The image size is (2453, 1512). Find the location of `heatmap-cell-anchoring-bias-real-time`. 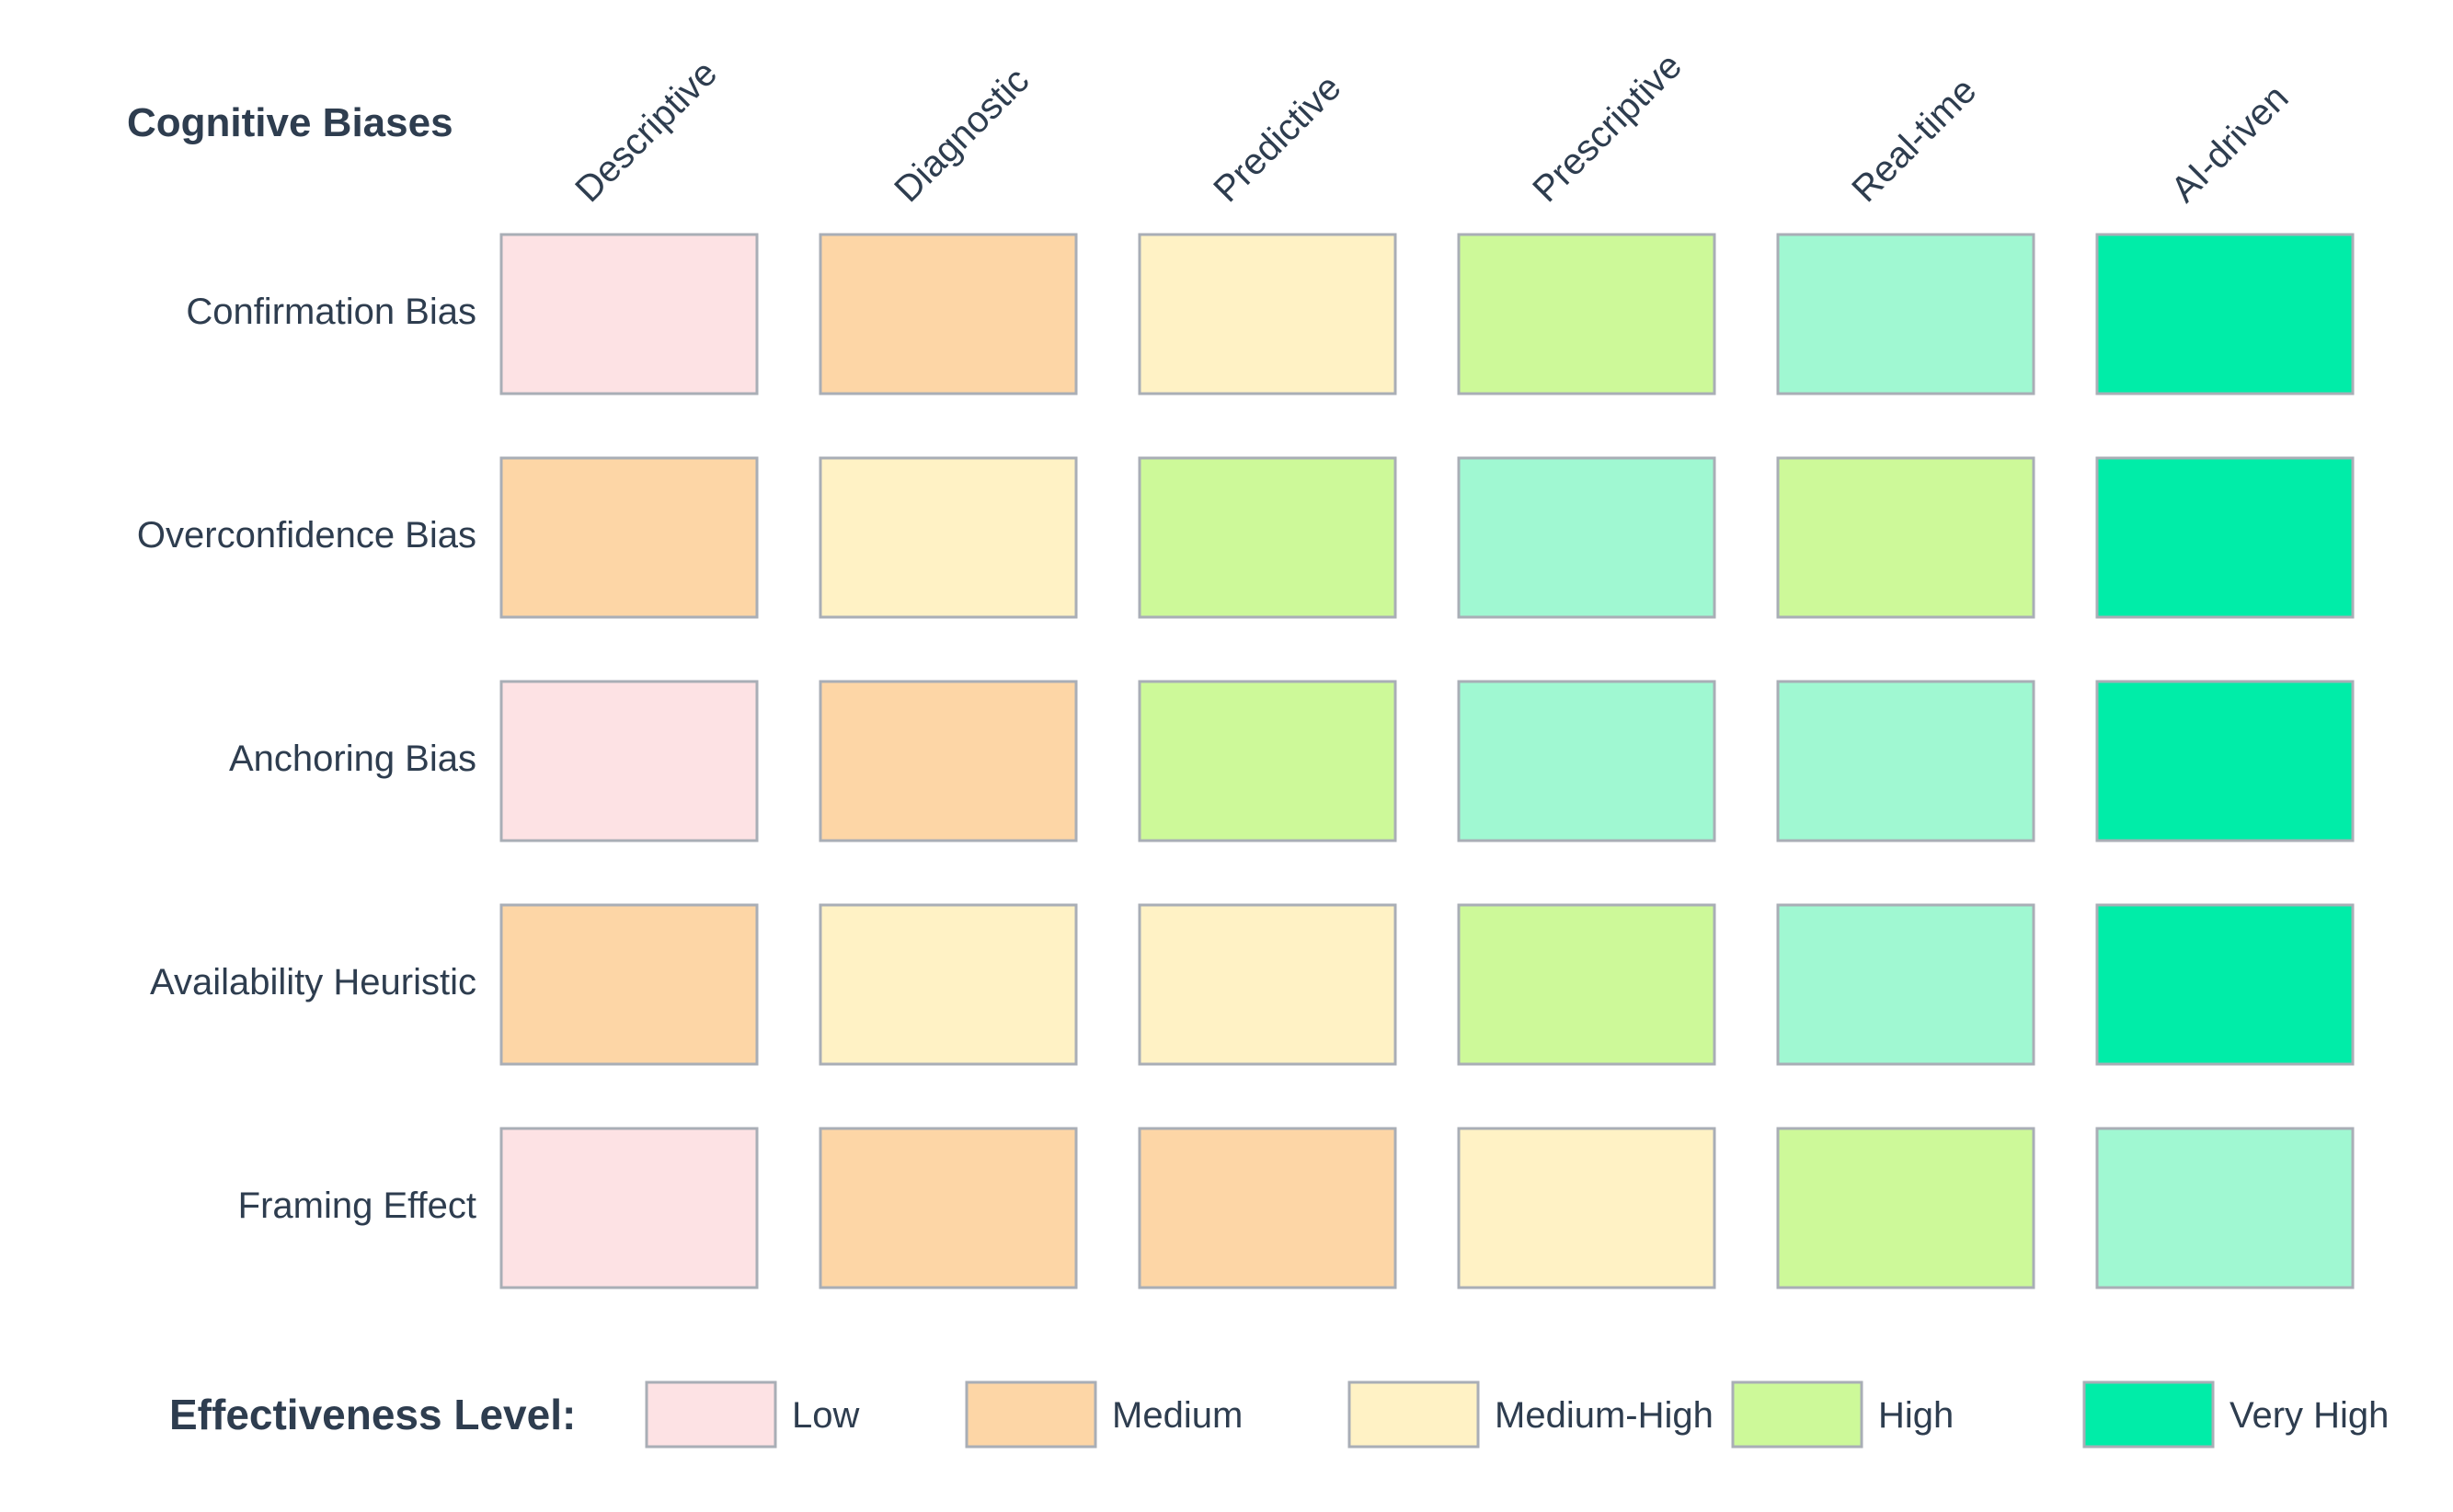

heatmap-cell-anchoring-bias-real-time is located at coordinates (1905, 761).